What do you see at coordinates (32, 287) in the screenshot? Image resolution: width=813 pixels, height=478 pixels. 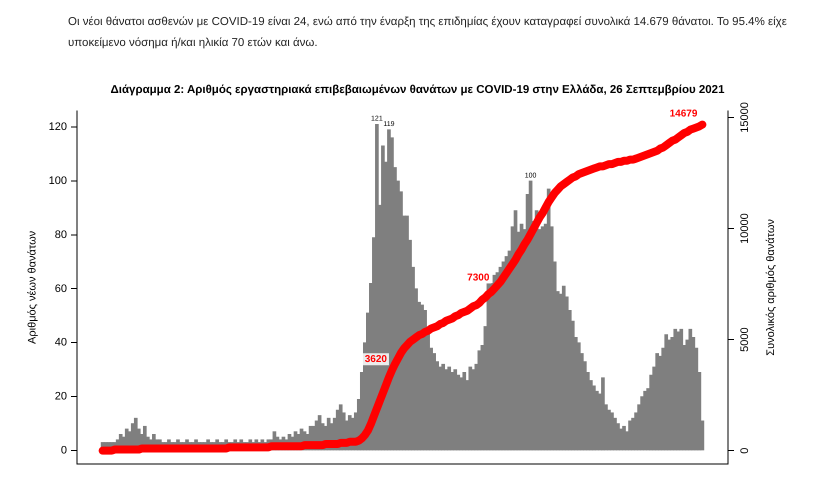 I see `y-axis-title: Αριθμός νέων θανάτων` at bounding box center [32, 287].